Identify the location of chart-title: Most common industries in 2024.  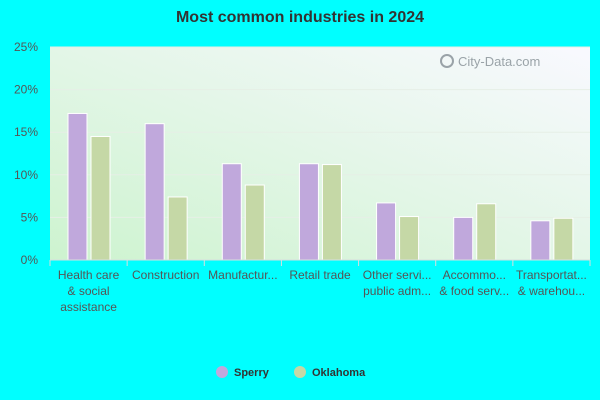
(300, 17).